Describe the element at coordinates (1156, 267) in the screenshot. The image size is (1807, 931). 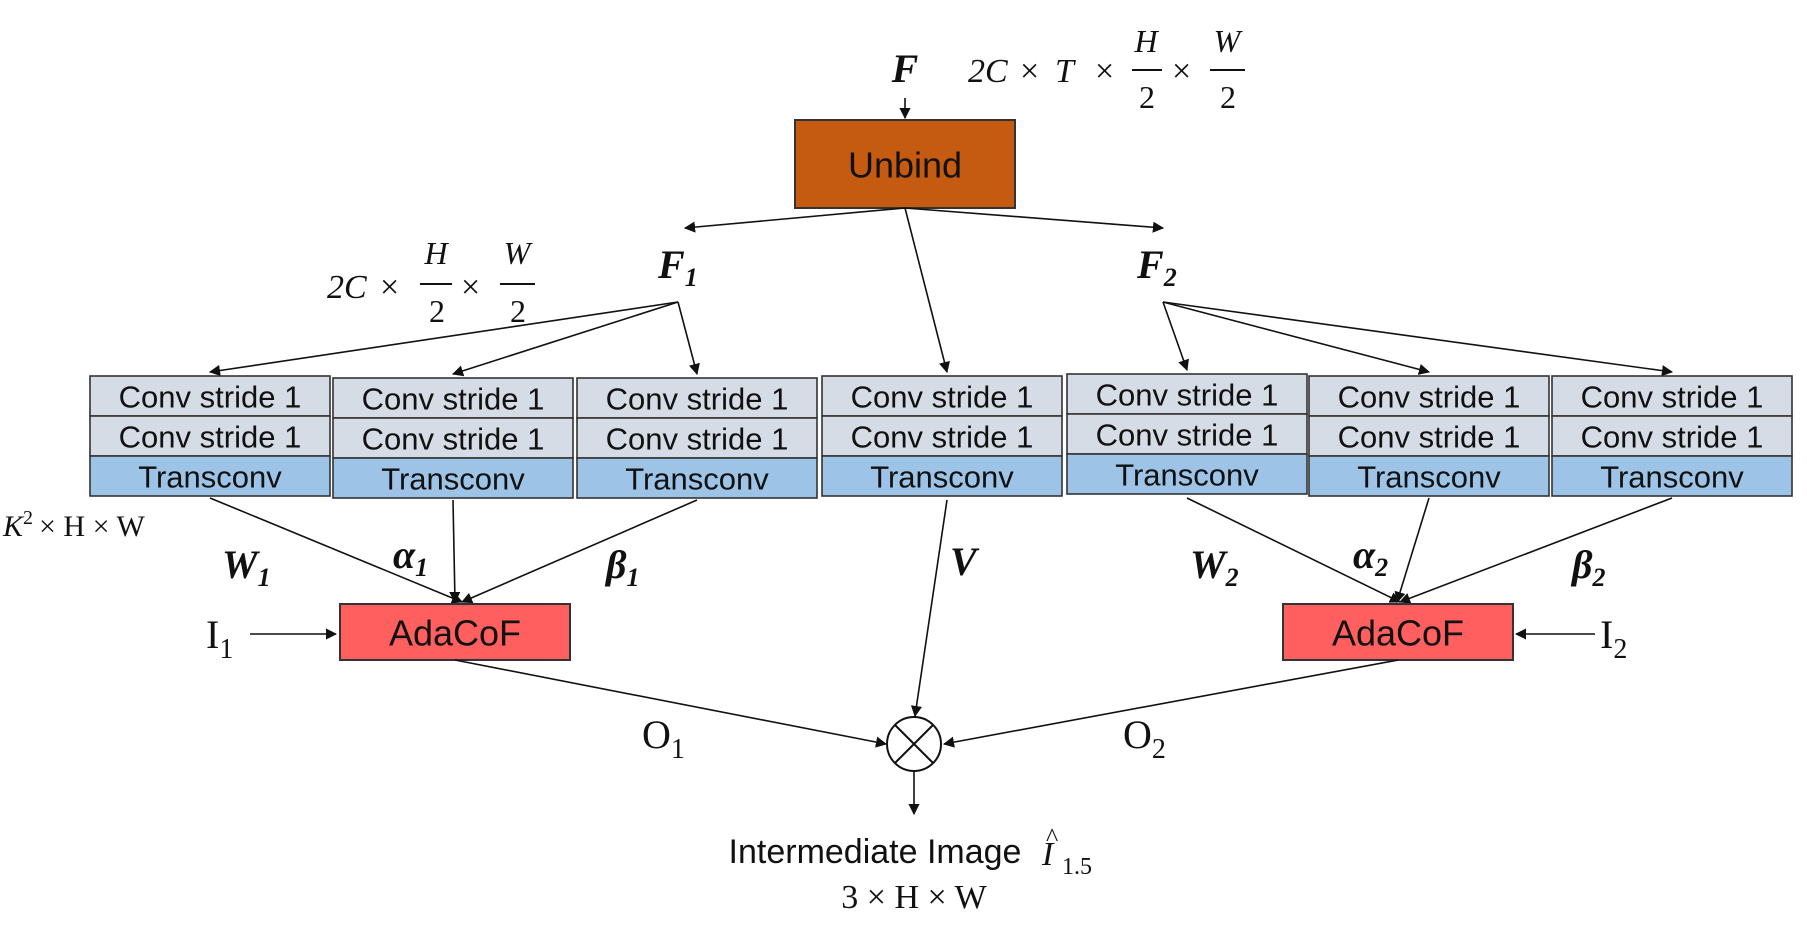
I see `f2-label: F2` at that location.